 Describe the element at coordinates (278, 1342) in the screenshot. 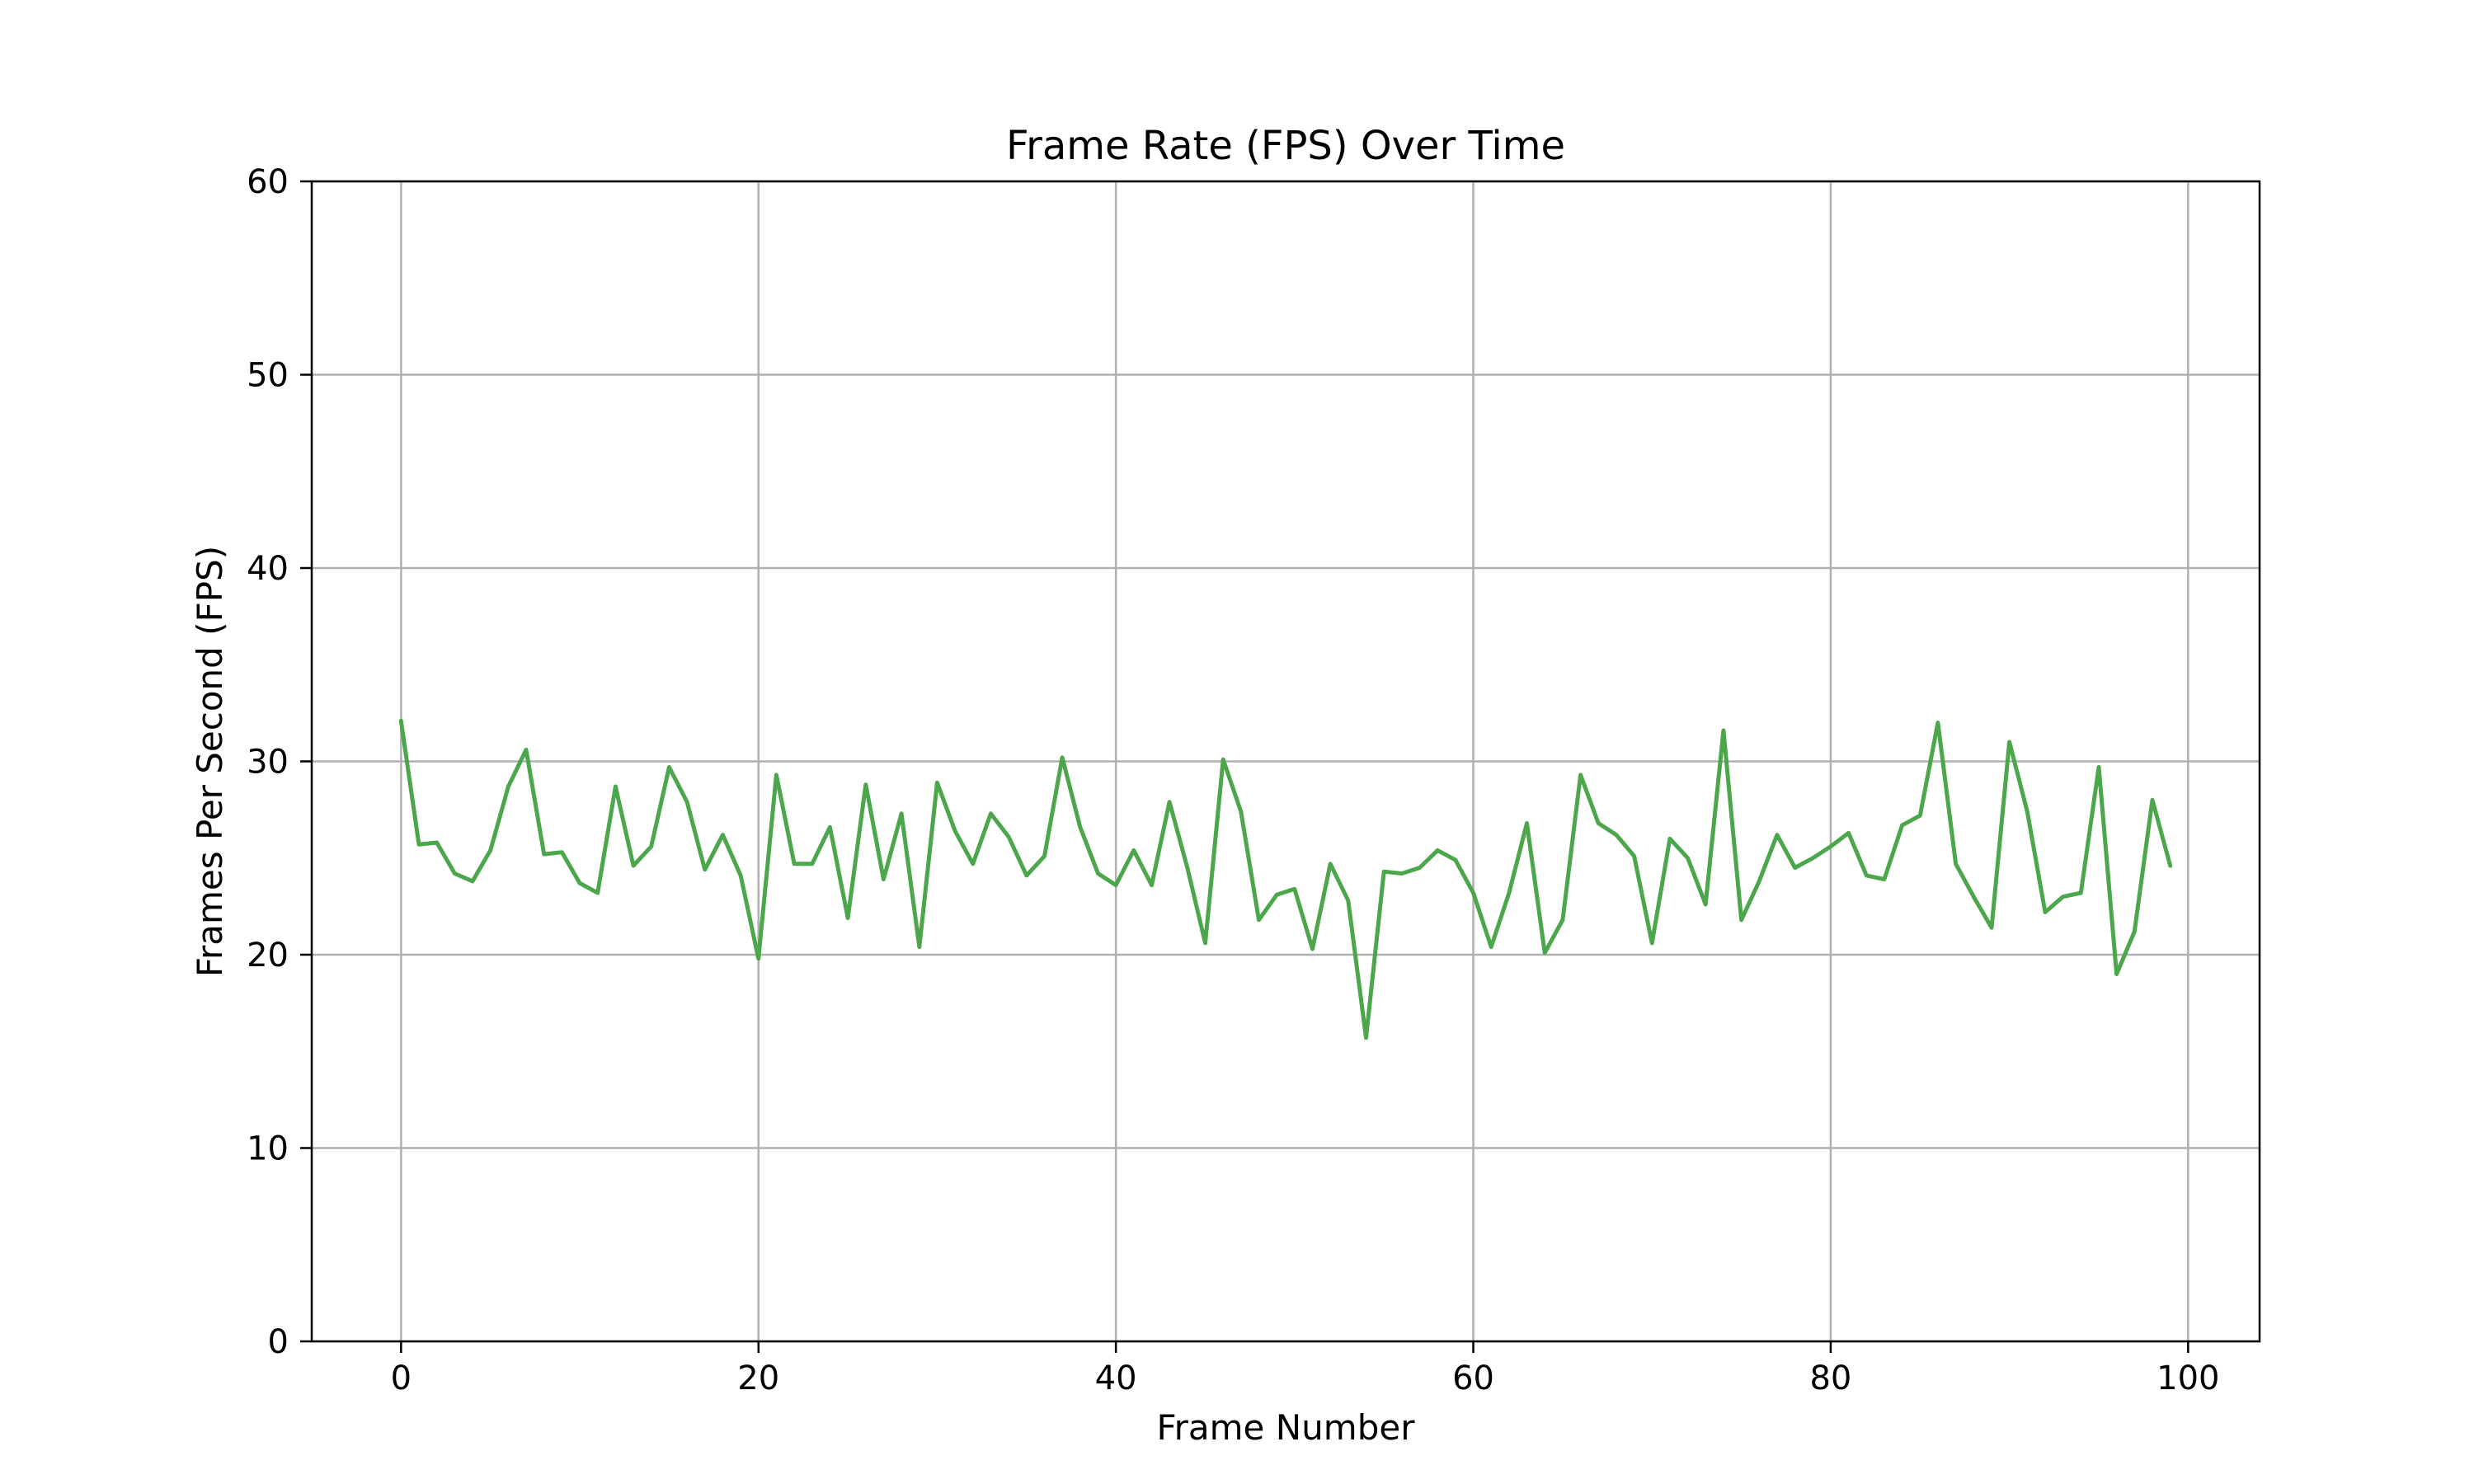

I see `y-tick-label-0: 0` at that location.